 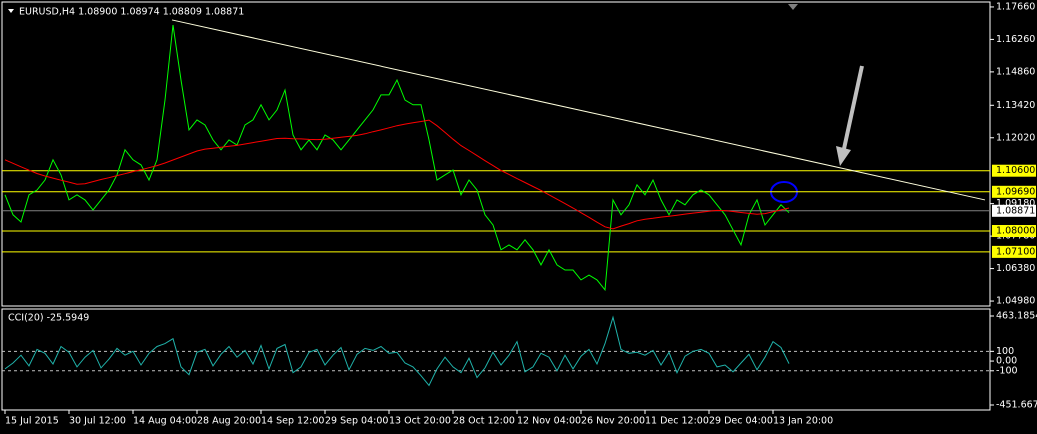 I want to click on current-price-box, so click(x=1014, y=210).